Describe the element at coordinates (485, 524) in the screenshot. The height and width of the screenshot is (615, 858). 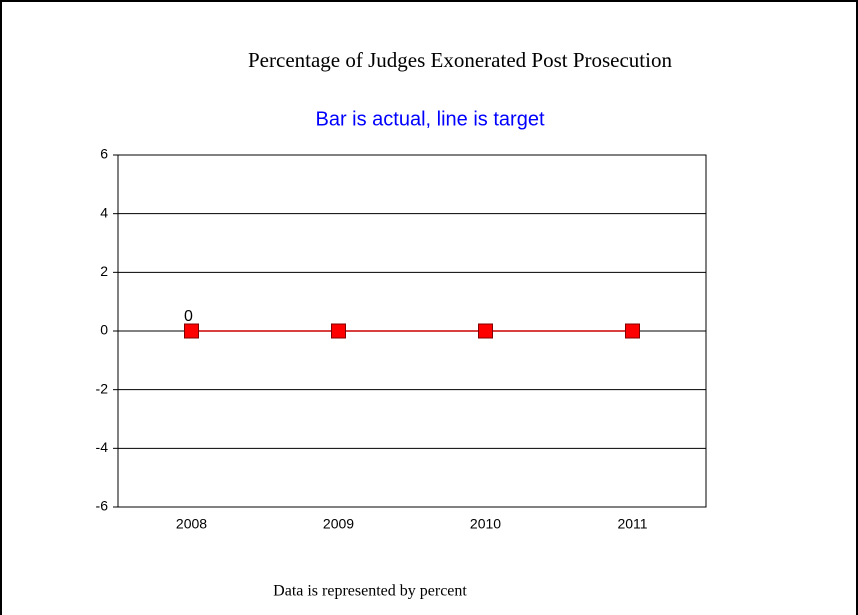
I see `x-tick-label: 2010` at that location.